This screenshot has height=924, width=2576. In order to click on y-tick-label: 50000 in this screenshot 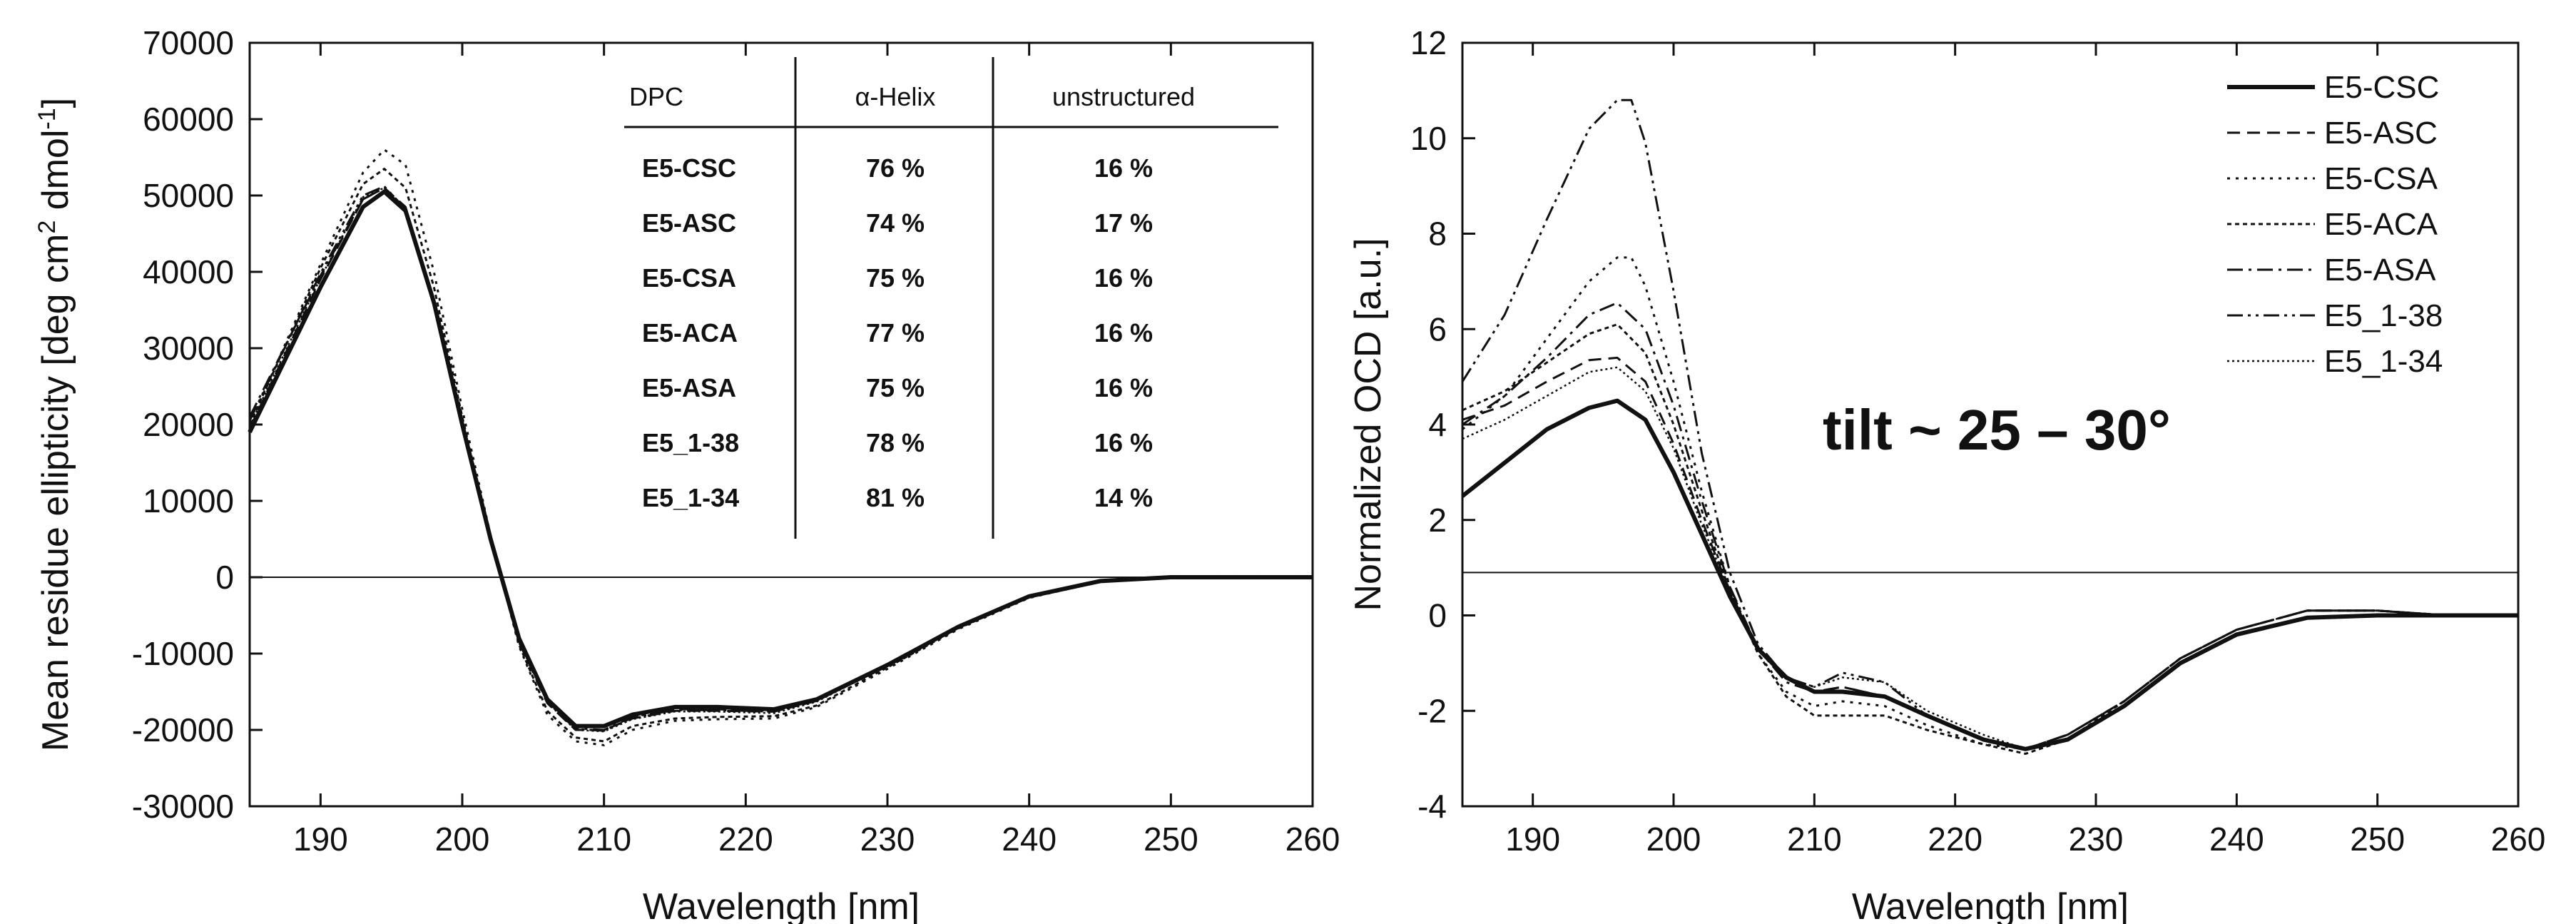, I will do `click(188, 195)`.